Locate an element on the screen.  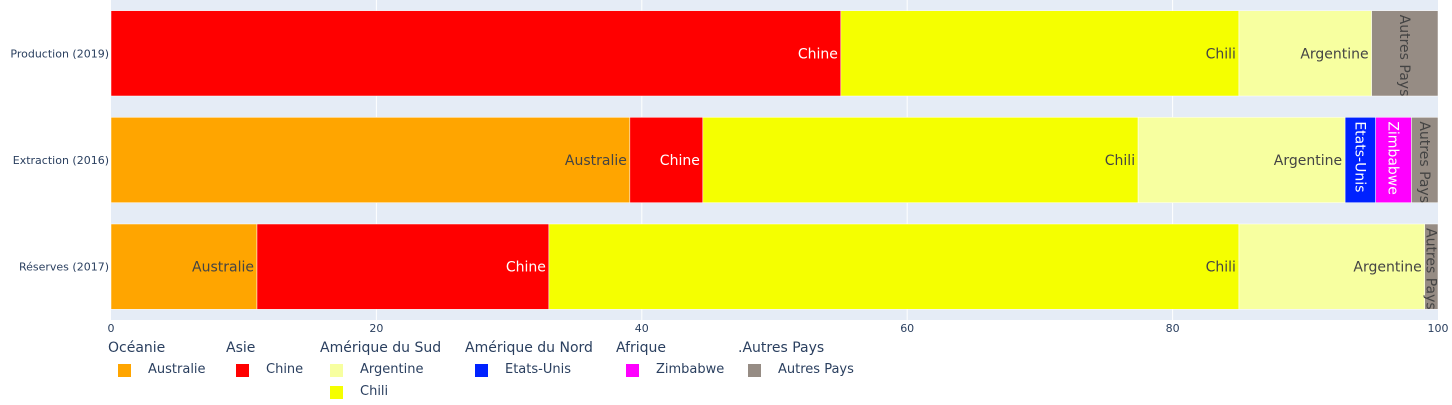
legend-group-title: .Autres Pays is located at coordinates (781, 348).